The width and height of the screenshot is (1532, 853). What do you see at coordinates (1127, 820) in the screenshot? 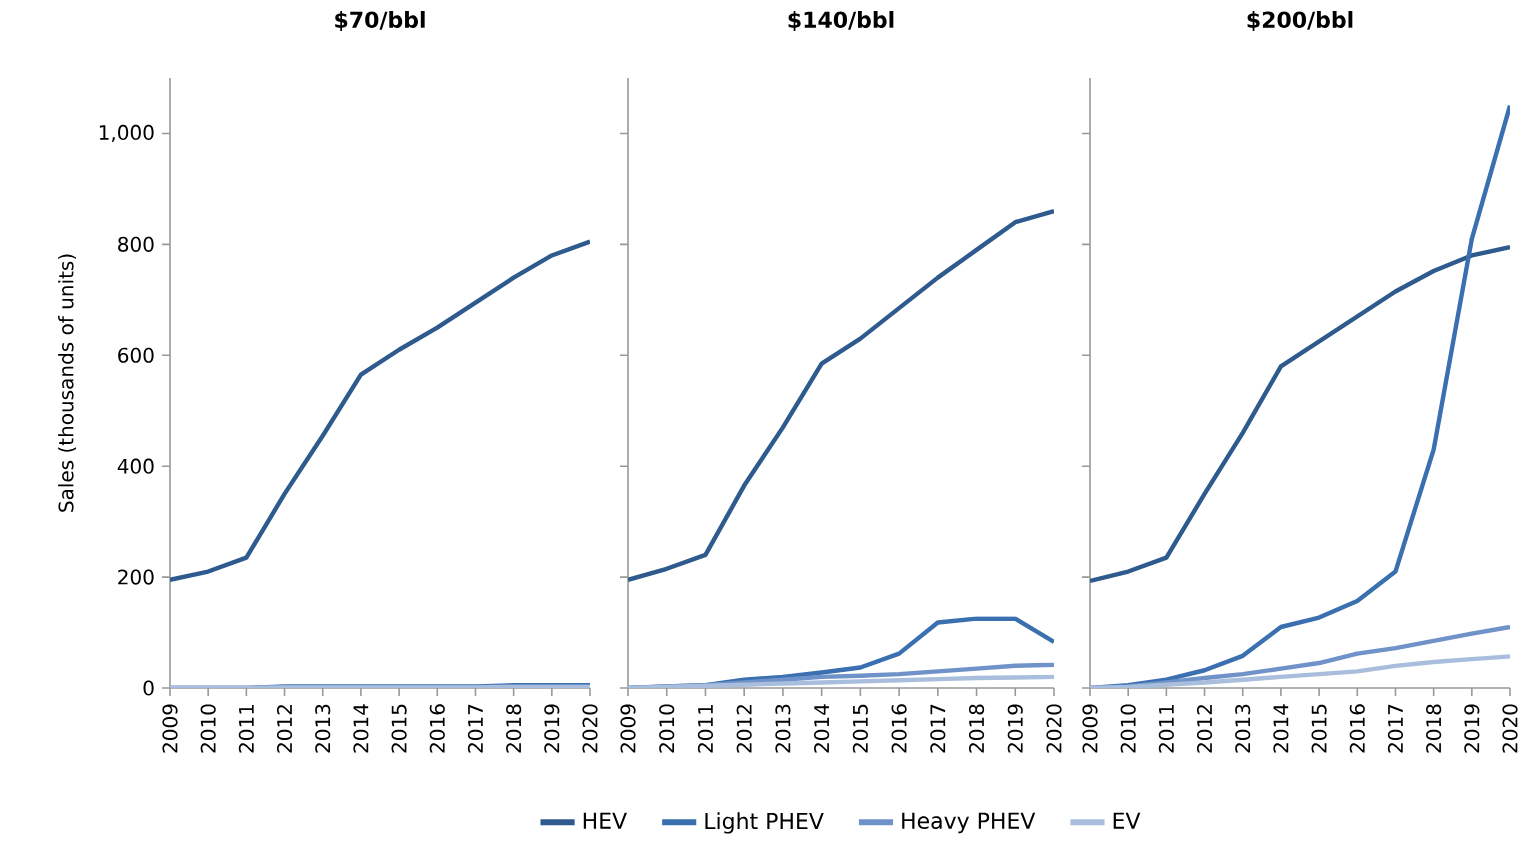
I see `legend-label: EV` at bounding box center [1127, 820].